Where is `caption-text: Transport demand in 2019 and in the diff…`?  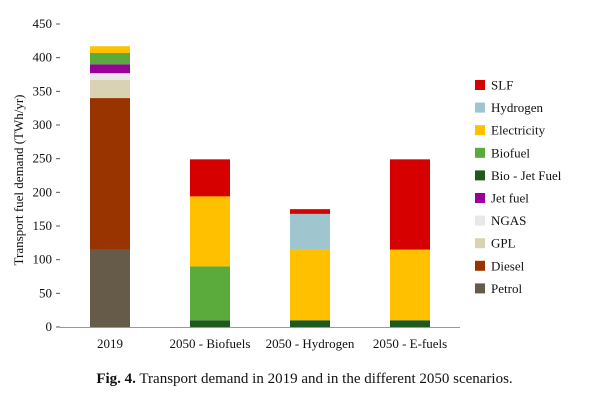
caption-text: Transport demand in 2019 and in the diff… is located at coordinates (326, 379).